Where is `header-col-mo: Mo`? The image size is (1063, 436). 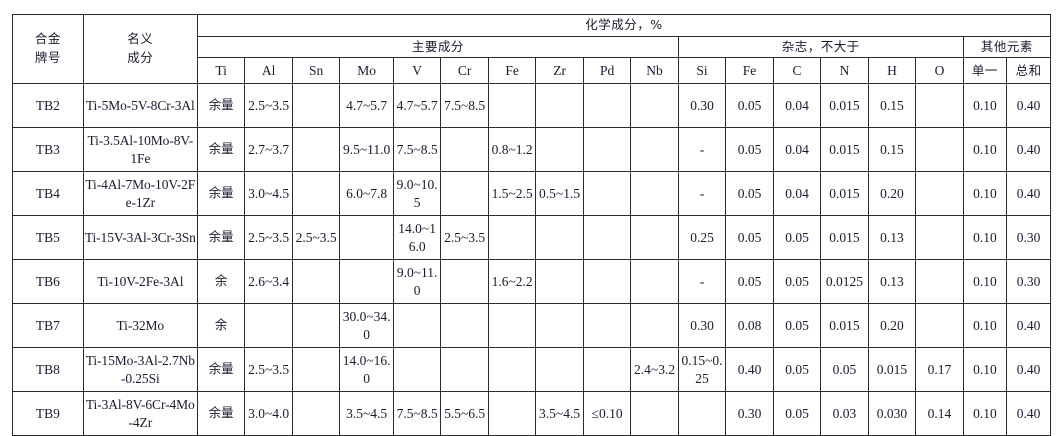
header-col-mo: Mo is located at coordinates (366, 70).